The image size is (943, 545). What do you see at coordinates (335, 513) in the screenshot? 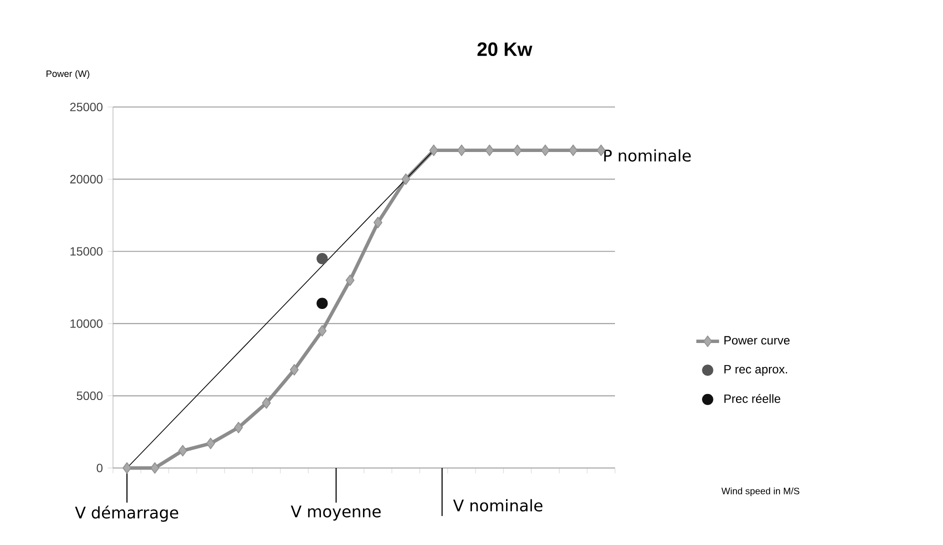
I see `text: V moyenne` at bounding box center [335, 513].